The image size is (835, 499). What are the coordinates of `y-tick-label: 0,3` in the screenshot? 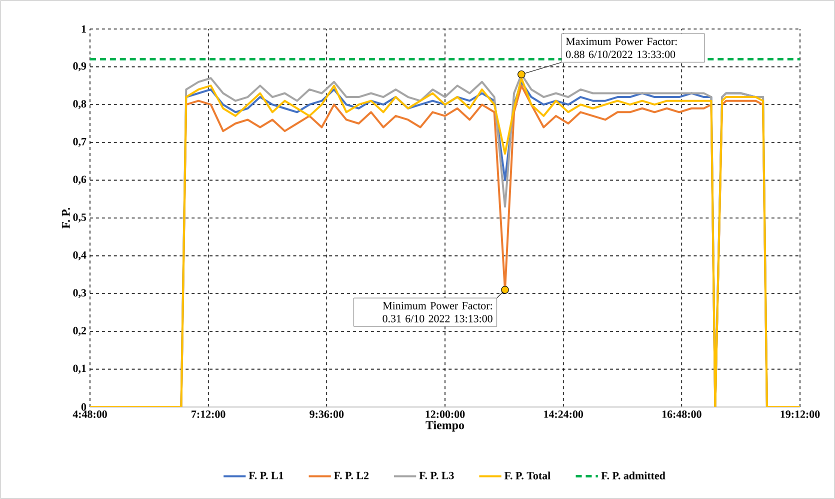 It's located at (79, 293).